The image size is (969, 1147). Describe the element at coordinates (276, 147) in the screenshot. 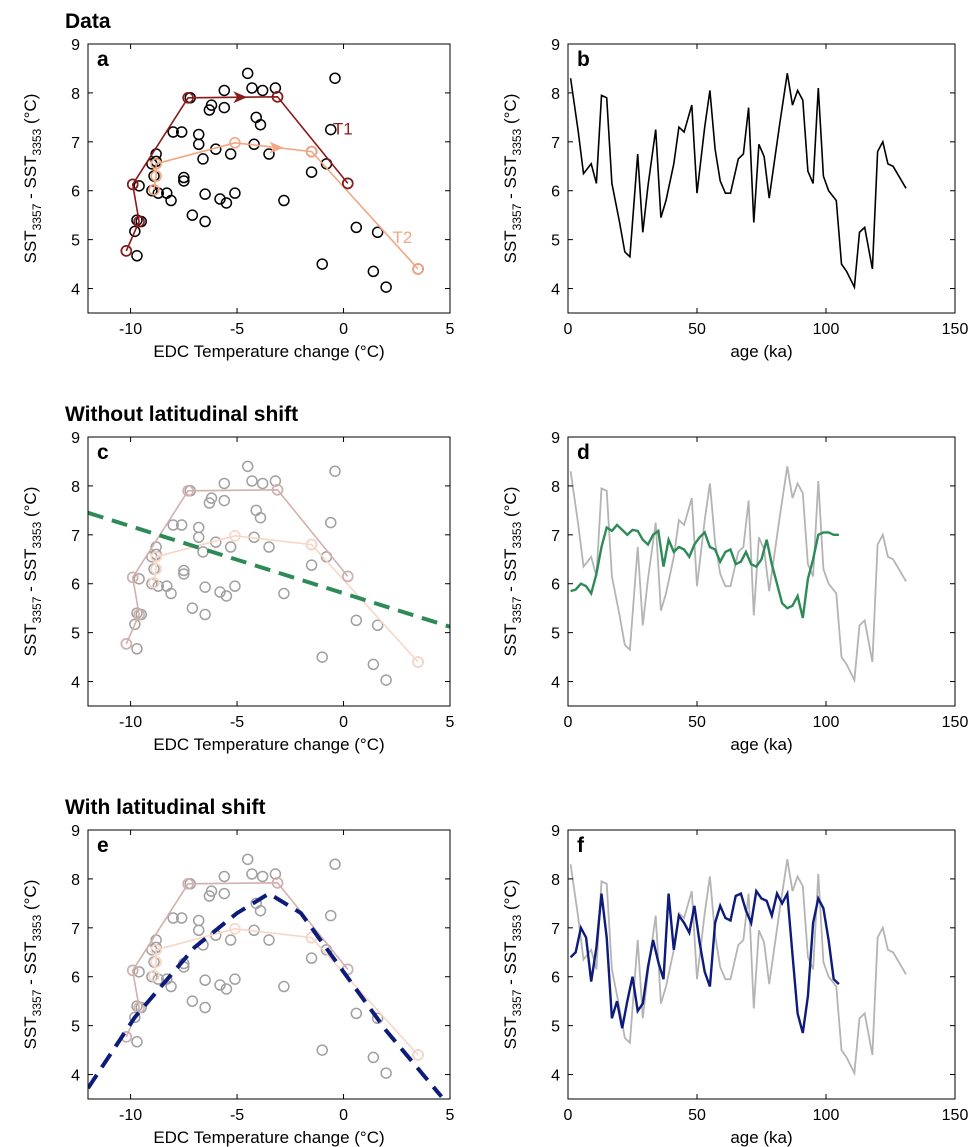

I see `arrowhead-T2` at that location.